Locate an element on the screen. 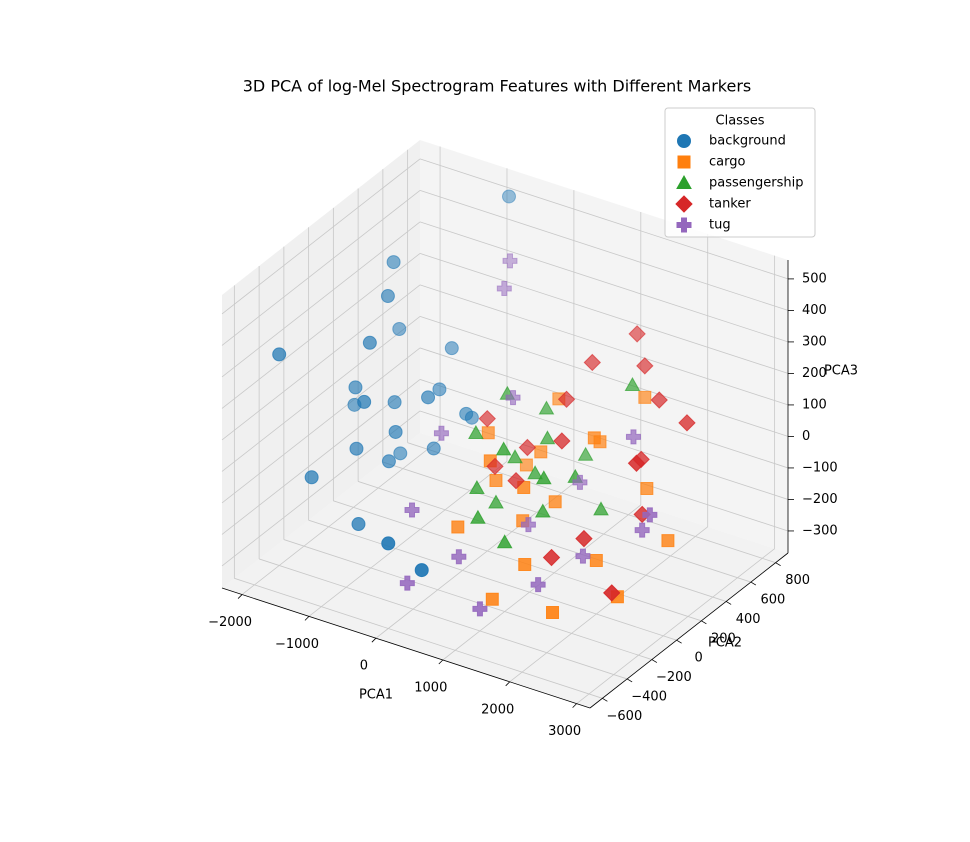  y-tick-label: −200 is located at coordinates (674, 677).